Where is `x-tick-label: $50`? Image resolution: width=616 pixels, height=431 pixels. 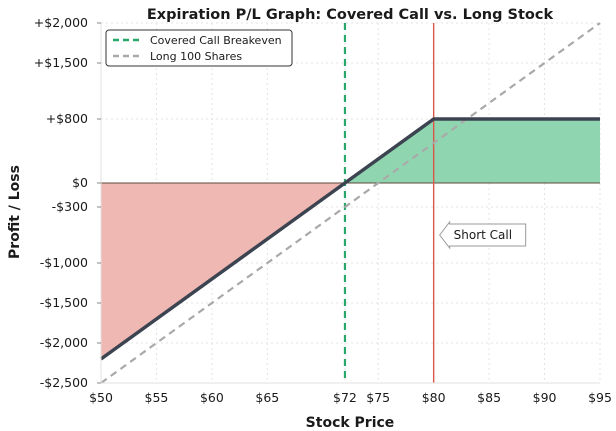 x-tick-label: $50 is located at coordinates (101, 397).